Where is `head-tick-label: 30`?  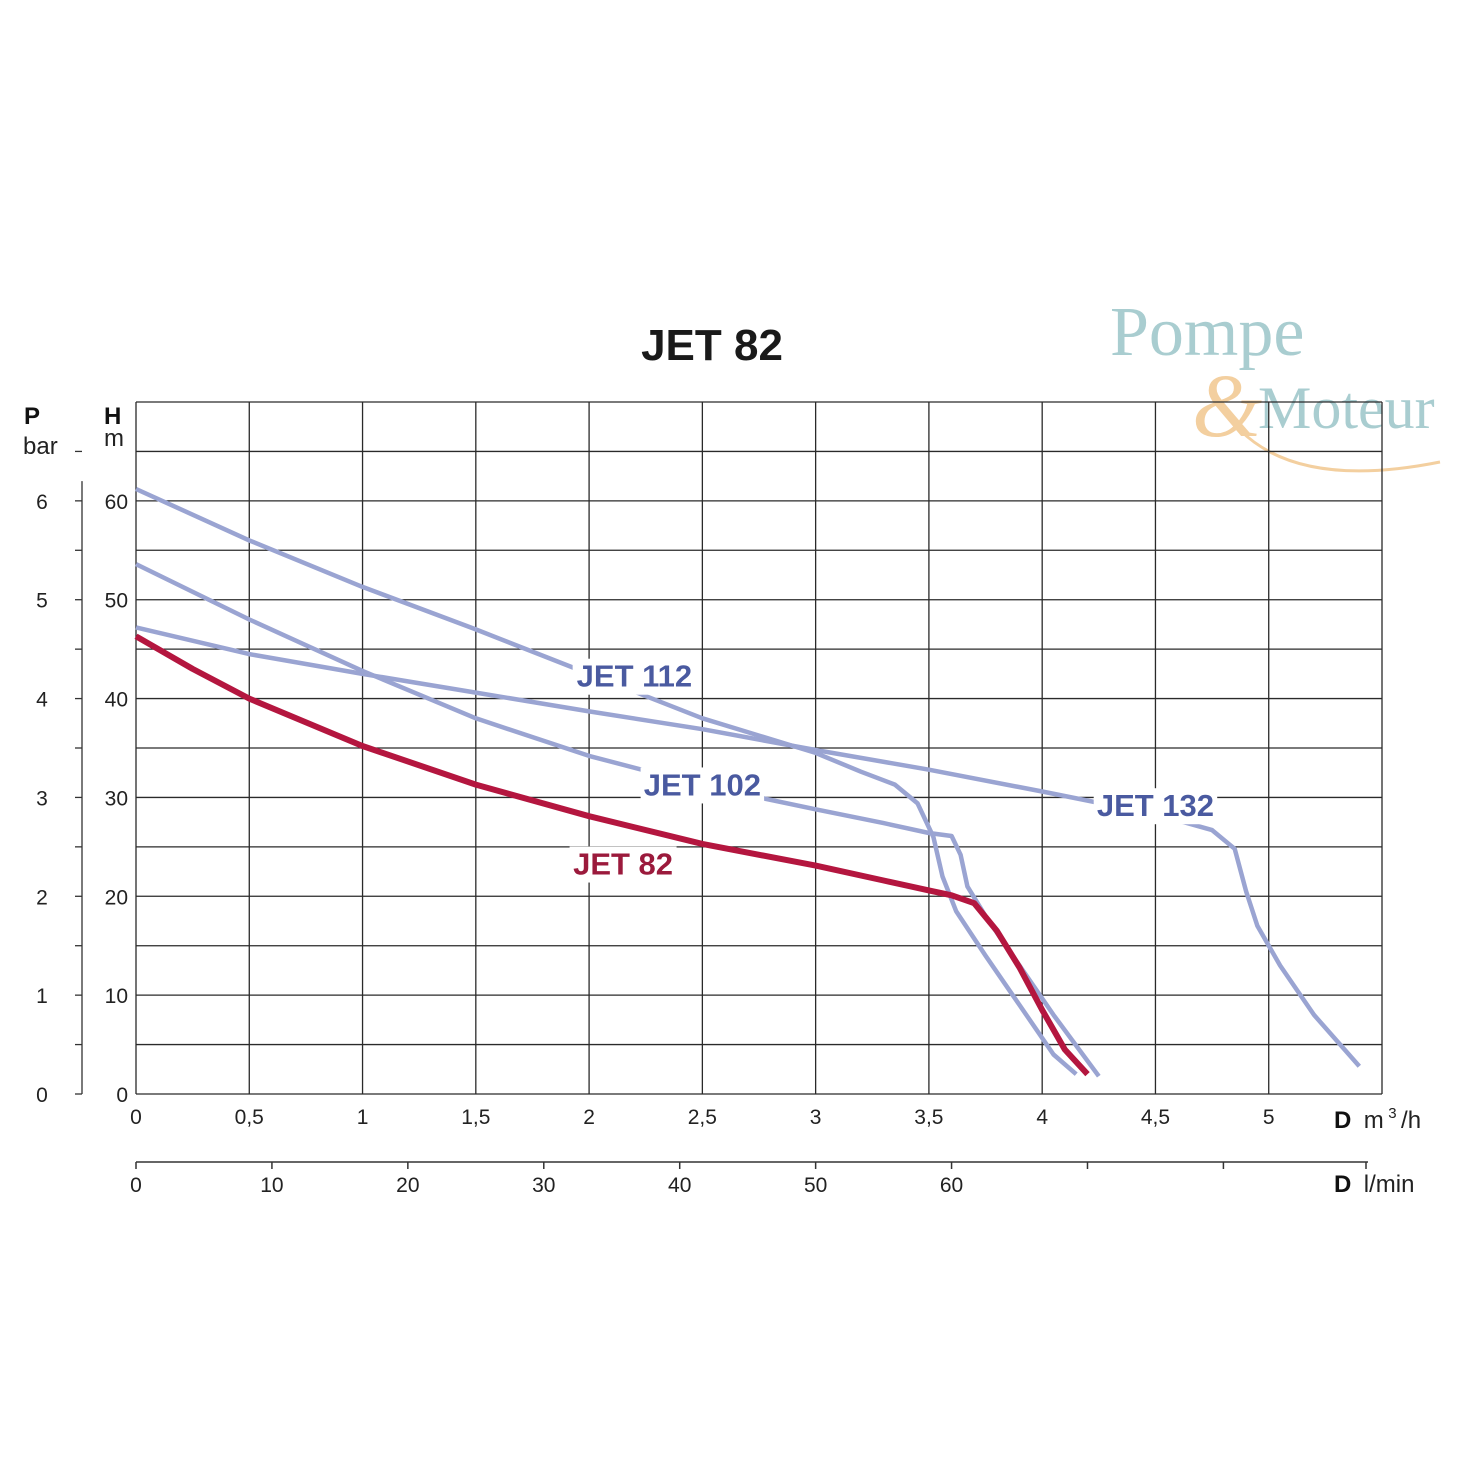
head-tick-label: 30 is located at coordinates (116, 798).